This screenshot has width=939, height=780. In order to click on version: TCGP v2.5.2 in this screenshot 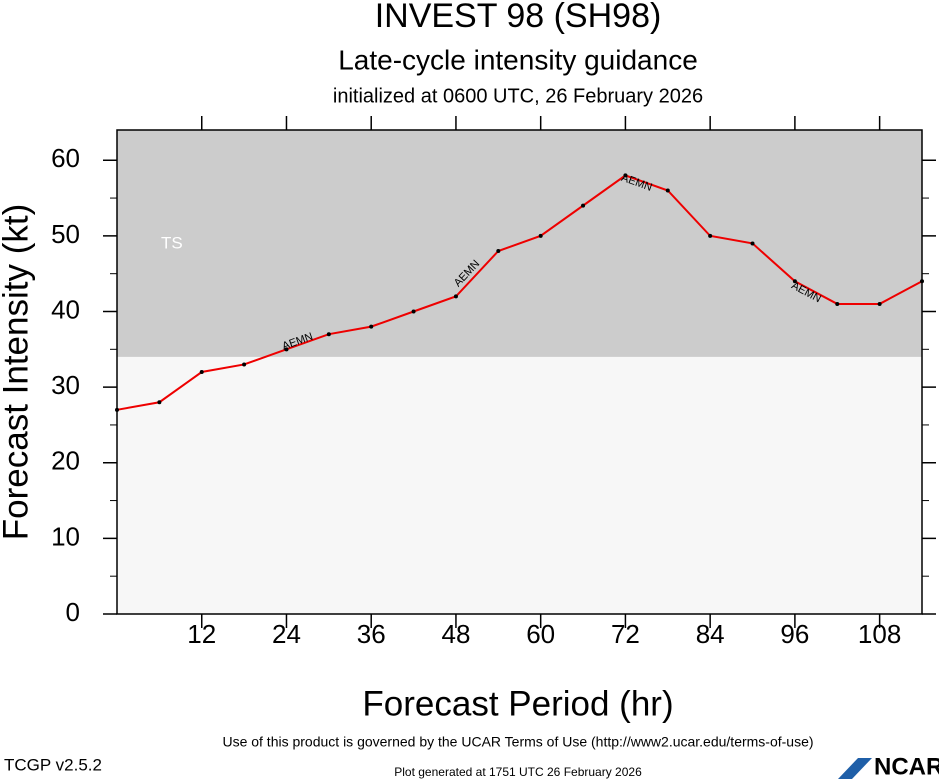, I will do `click(53, 764)`.